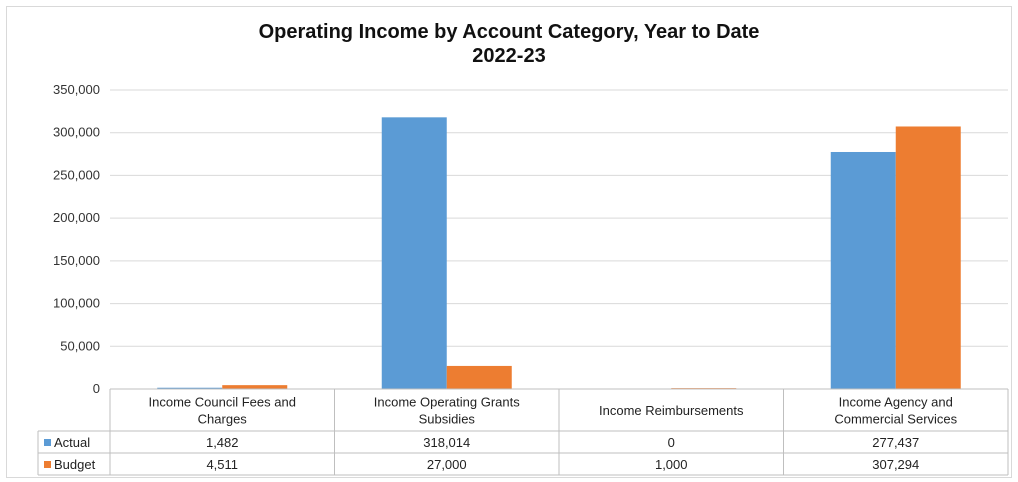 Image resolution: width=1018 pixels, height=482 pixels. What do you see at coordinates (80, 345) in the screenshot?
I see `y-tick-label: 50,000` at bounding box center [80, 345].